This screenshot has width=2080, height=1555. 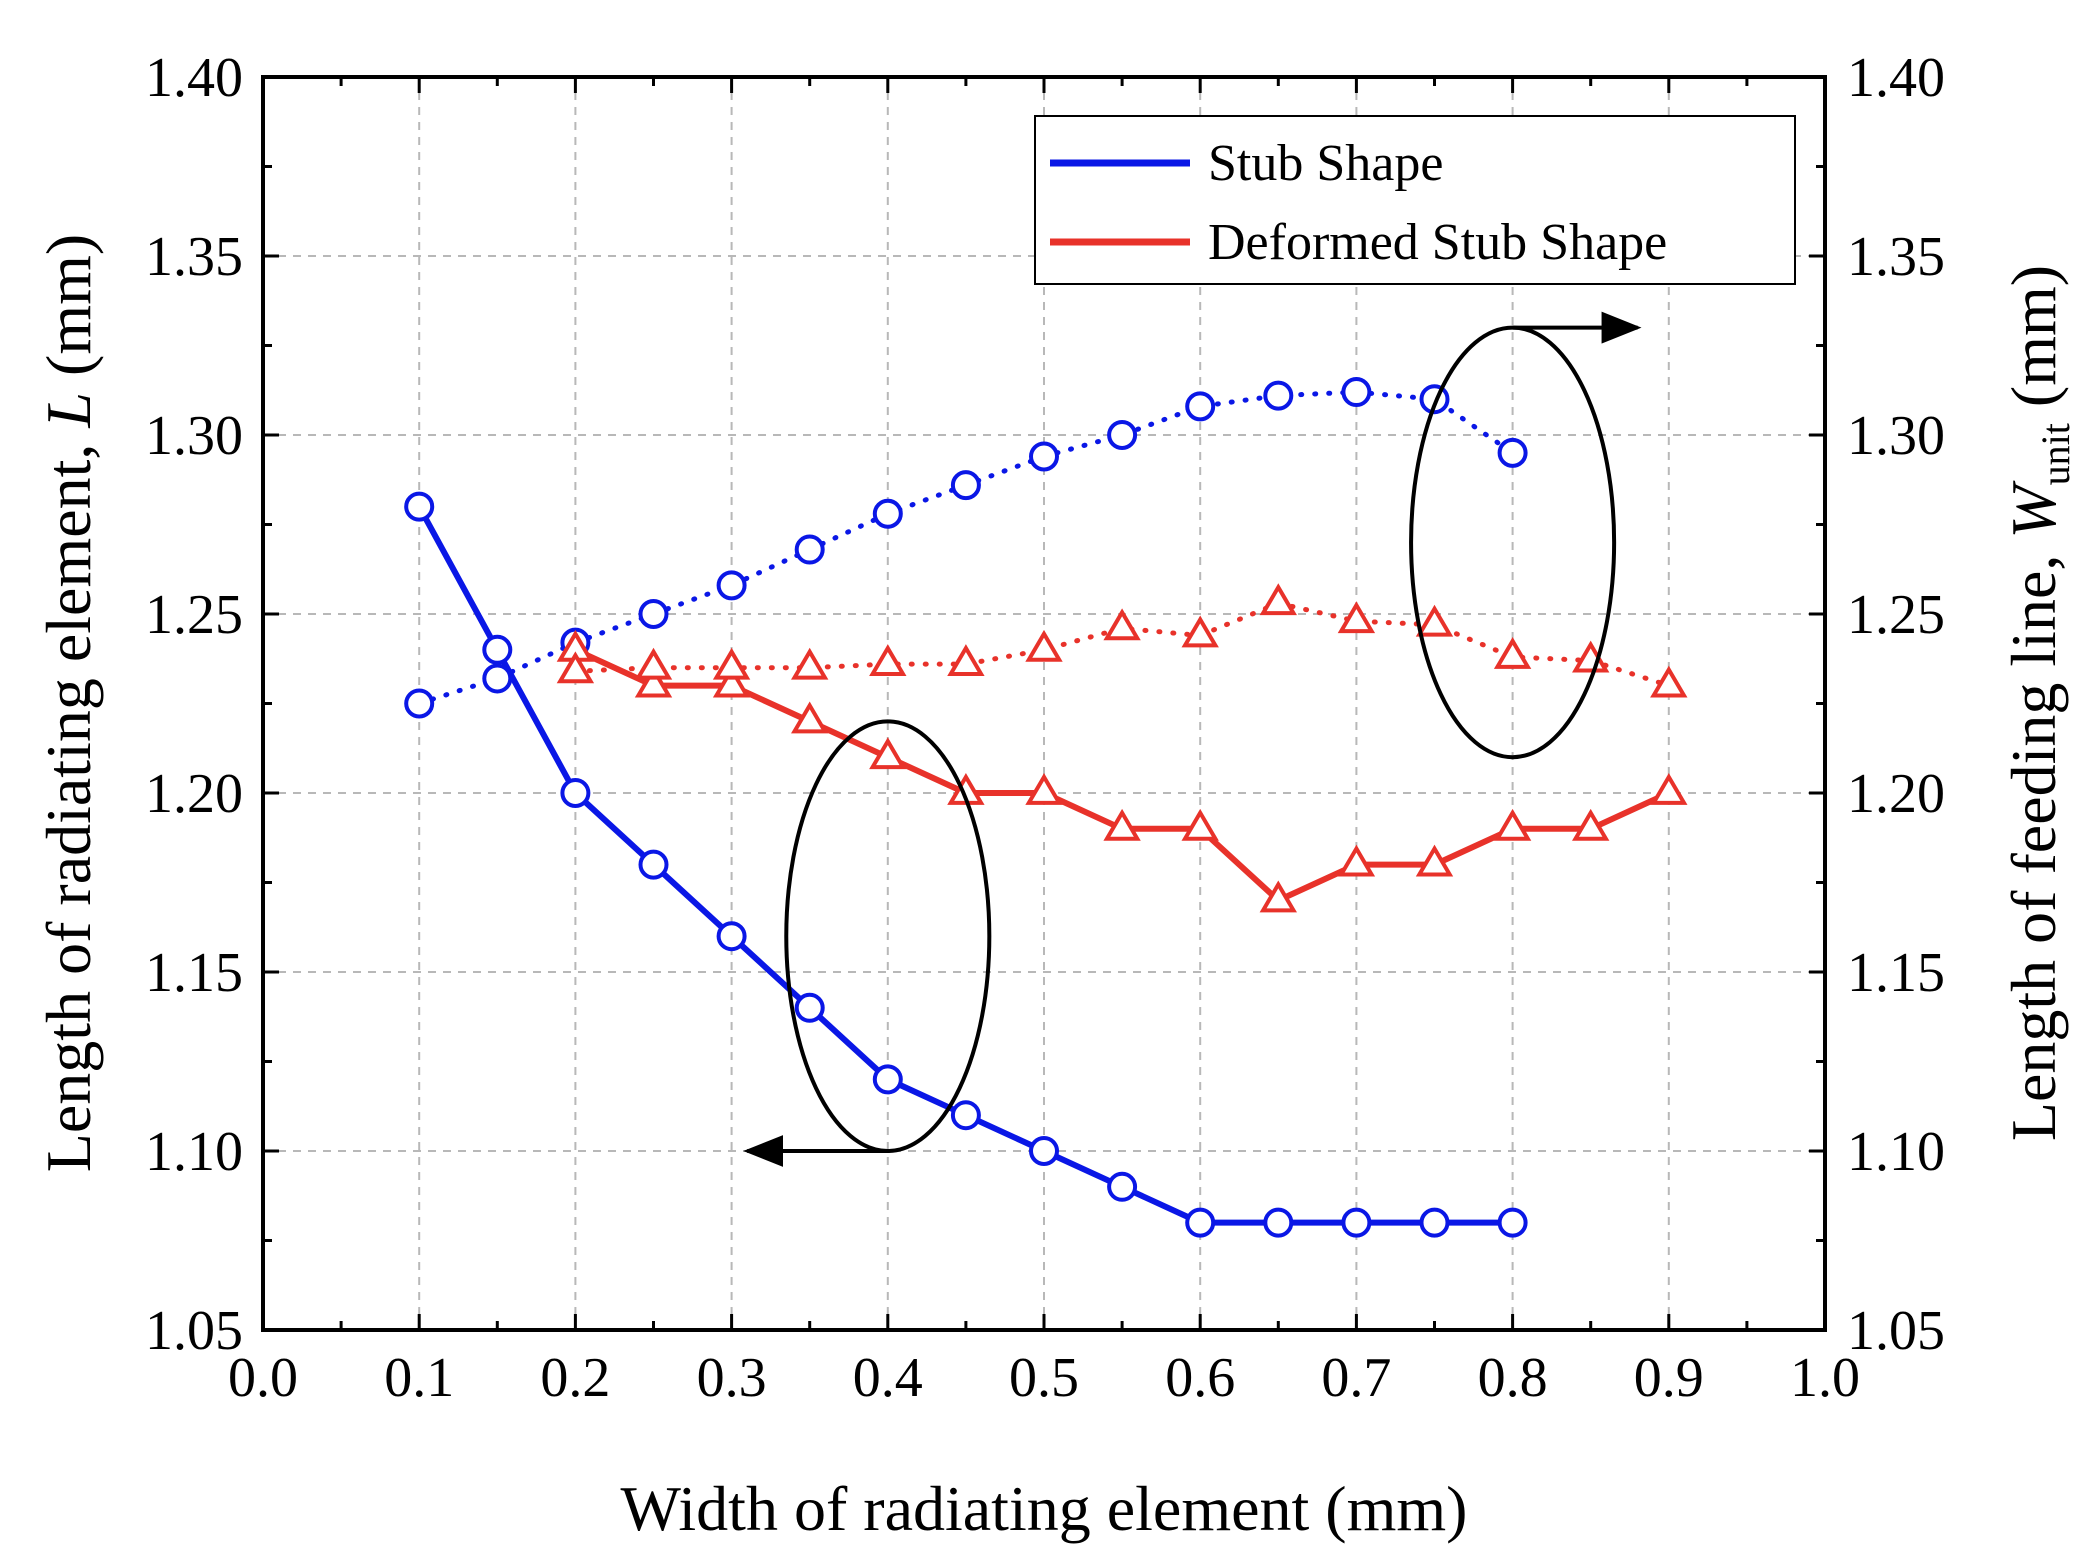 What do you see at coordinates (263, 1378) in the screenshot?
I see `x-tick-label: 0.0` at bounding box center [263, 1378].